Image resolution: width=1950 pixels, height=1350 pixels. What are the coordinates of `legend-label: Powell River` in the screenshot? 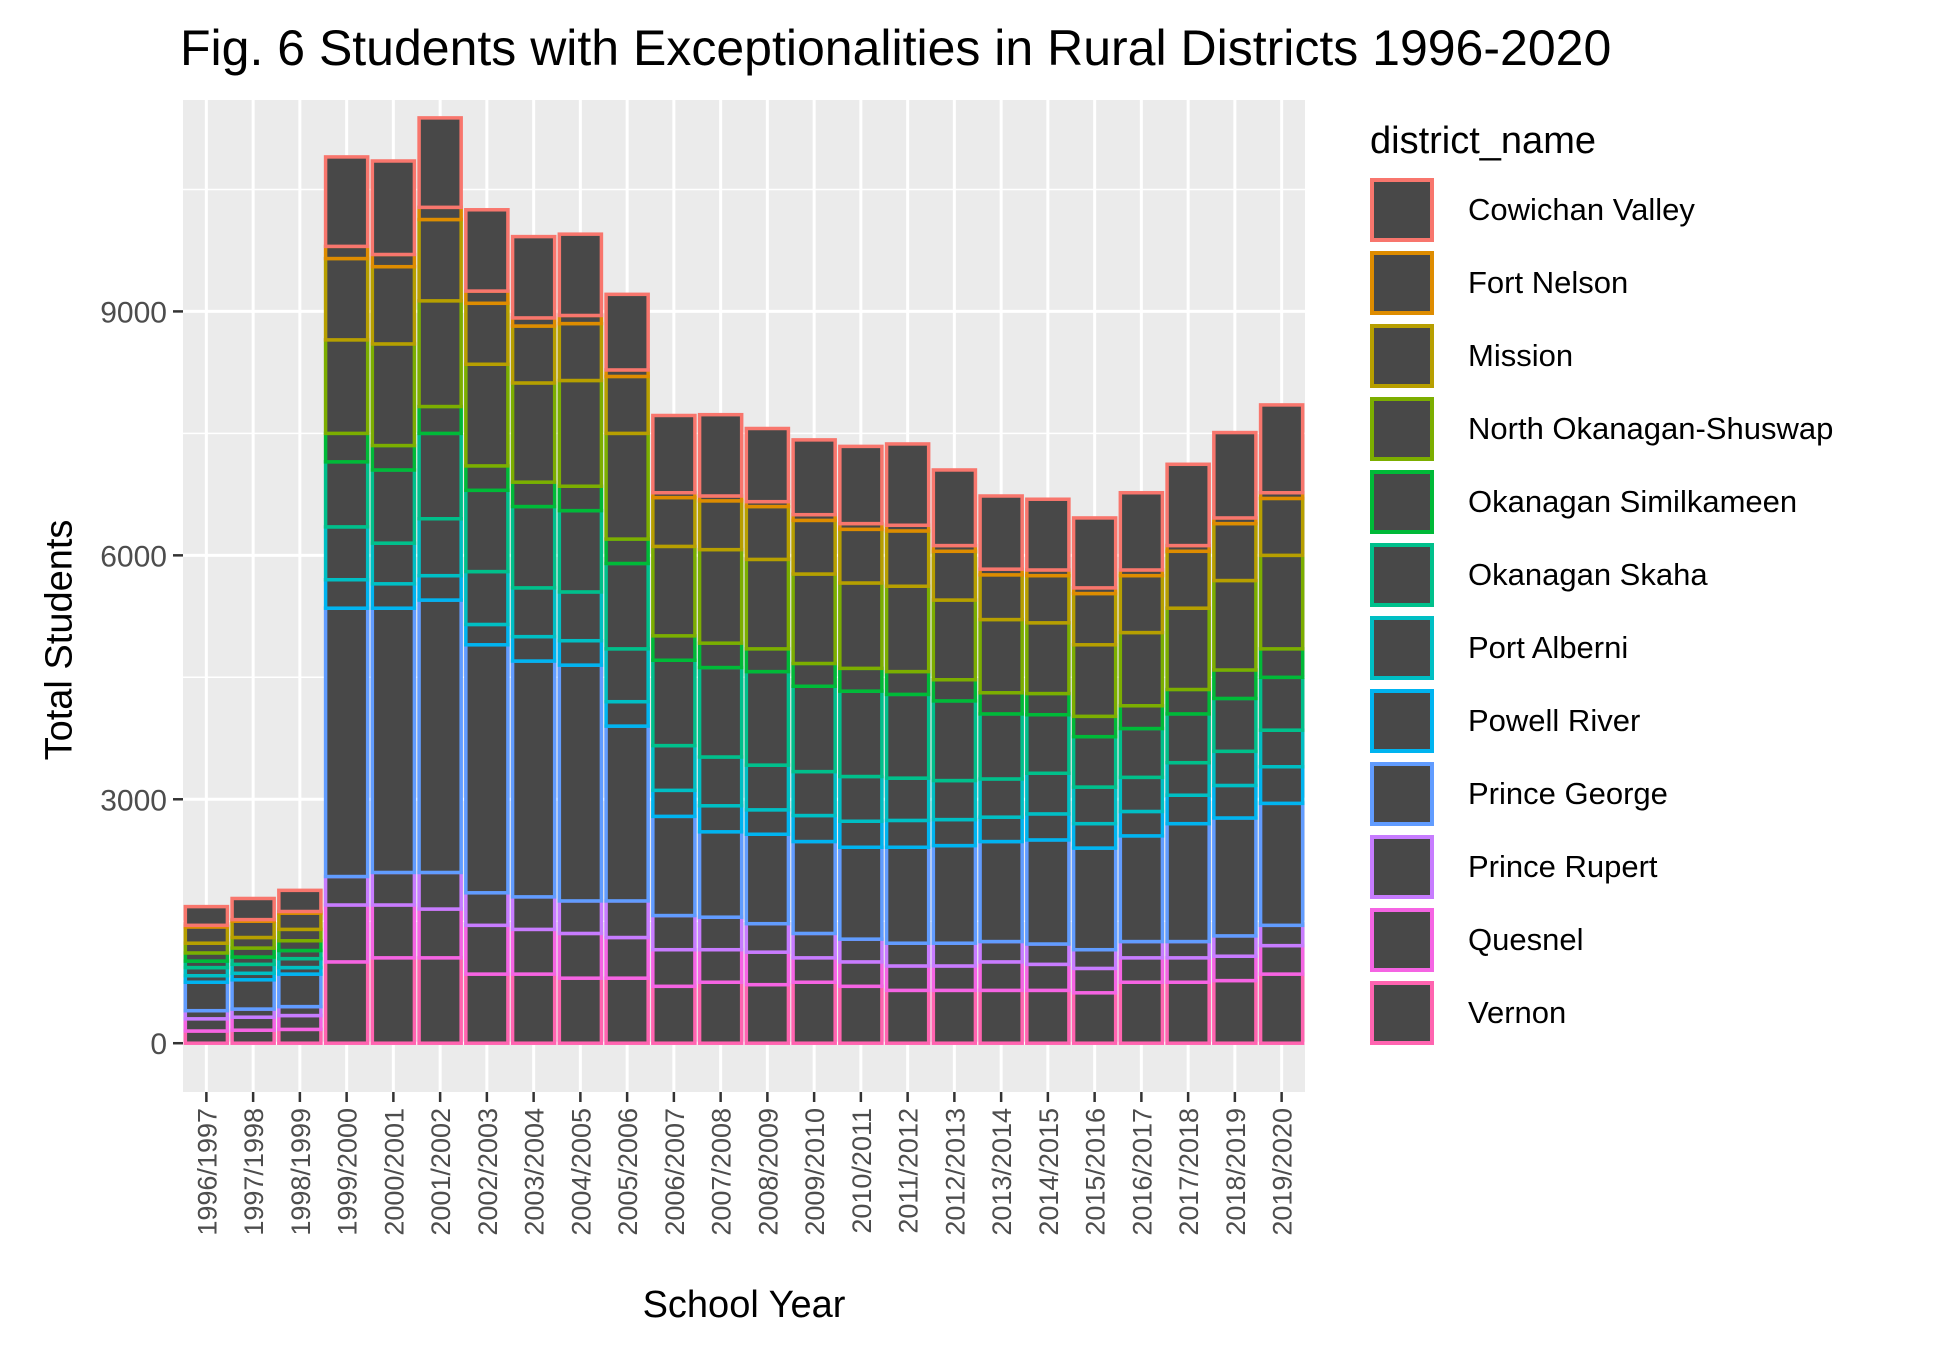 It's located at (1554, 720).